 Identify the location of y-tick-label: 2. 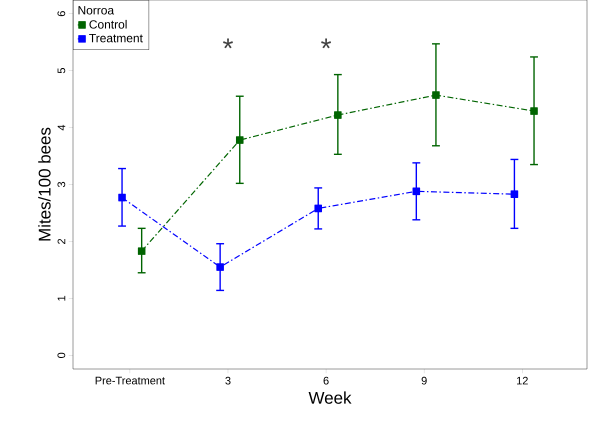
(62, 241).